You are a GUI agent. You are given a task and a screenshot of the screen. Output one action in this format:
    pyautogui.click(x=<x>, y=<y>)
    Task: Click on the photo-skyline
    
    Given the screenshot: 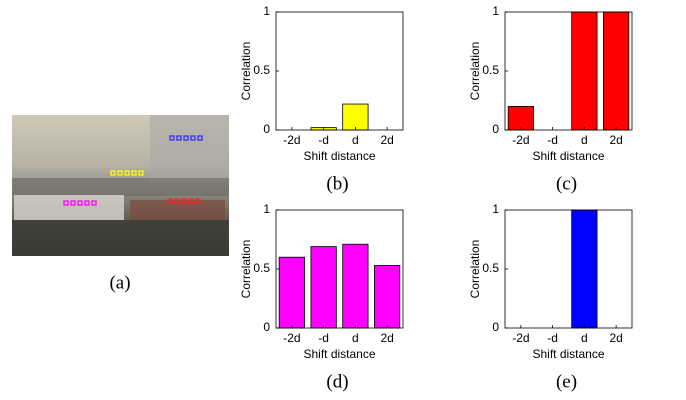 What is the action you would take?
    pyautogui.click(x=120, y=187)
    